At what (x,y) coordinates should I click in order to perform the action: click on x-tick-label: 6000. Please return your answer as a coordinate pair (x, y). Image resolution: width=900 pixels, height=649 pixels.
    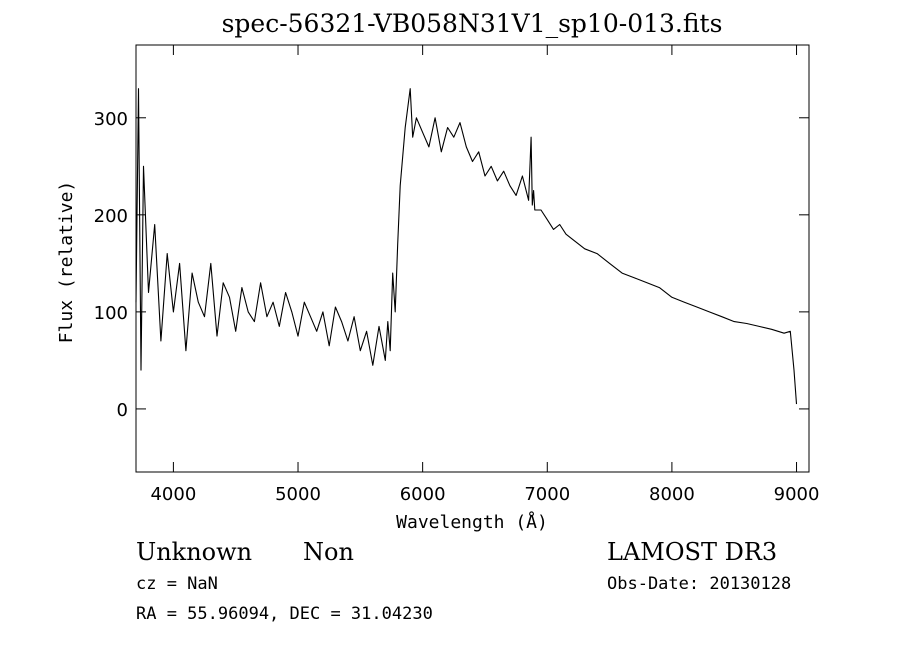
    Looking at the image, I should click on (423, 494).